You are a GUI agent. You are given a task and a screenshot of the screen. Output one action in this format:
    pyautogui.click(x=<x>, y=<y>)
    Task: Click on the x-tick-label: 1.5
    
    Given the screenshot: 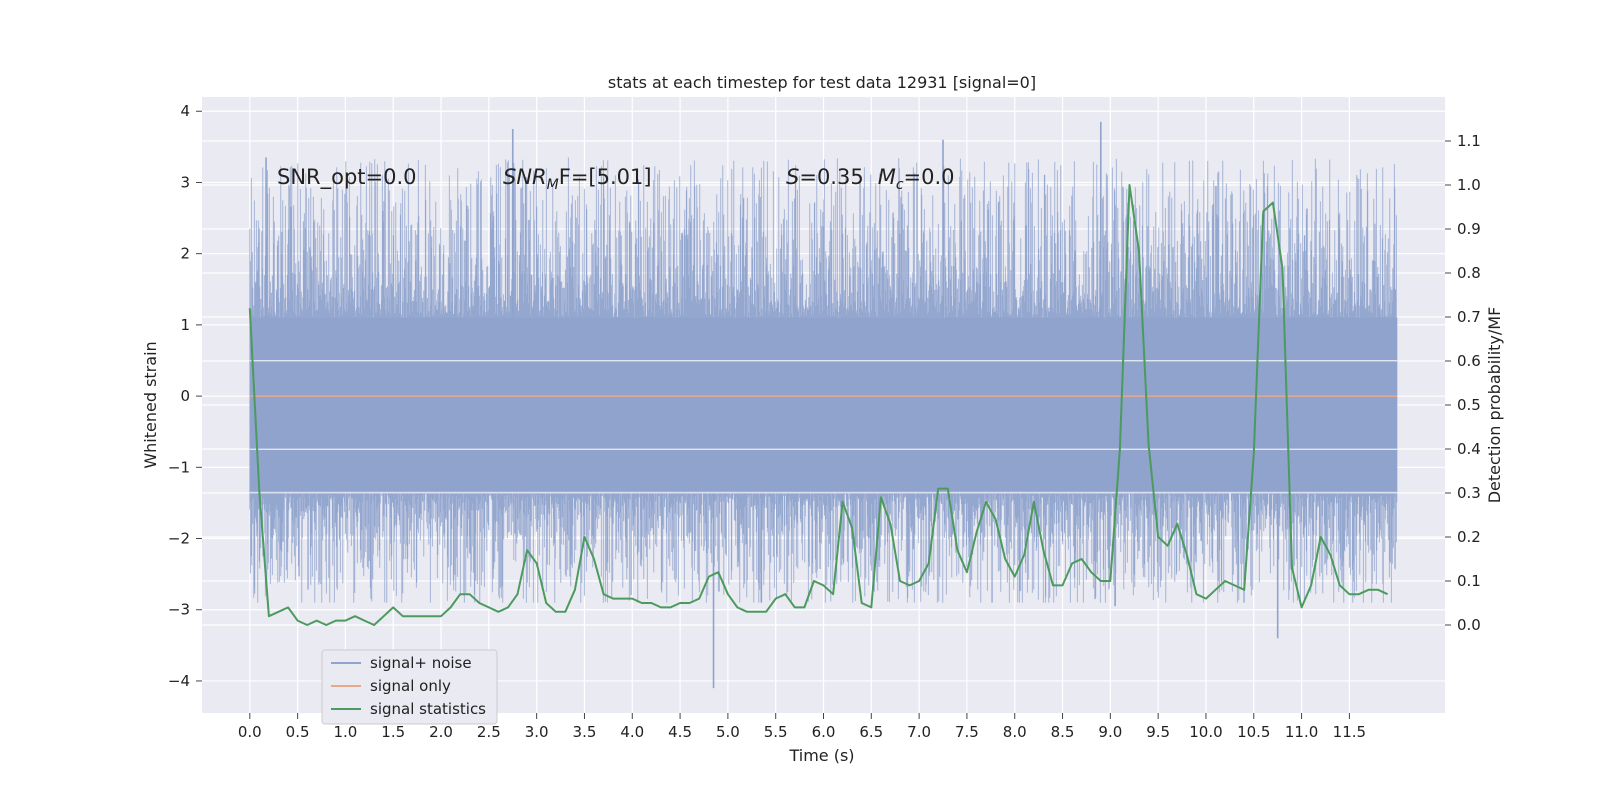 What is the action you would take?
    pyautogui.click(x=393, y=732)
    